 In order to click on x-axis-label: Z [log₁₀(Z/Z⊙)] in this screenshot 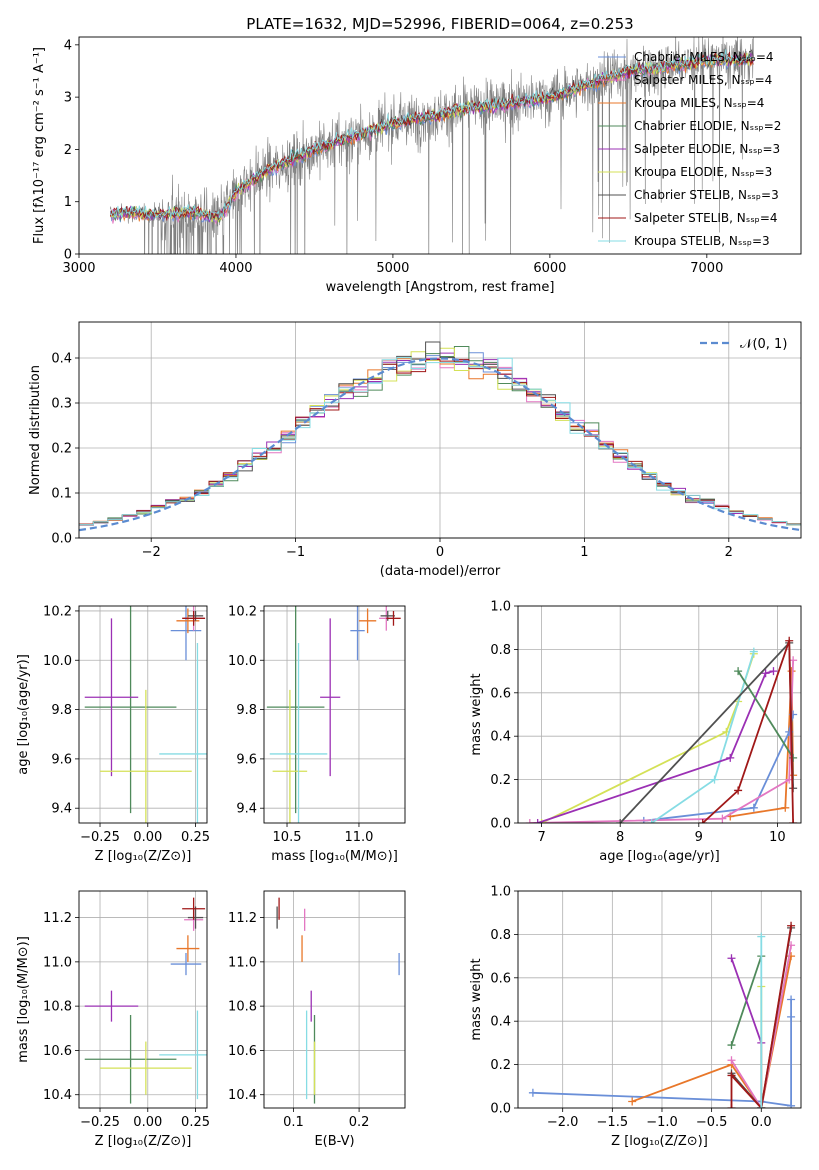, I will do `click(143, 1141)`.